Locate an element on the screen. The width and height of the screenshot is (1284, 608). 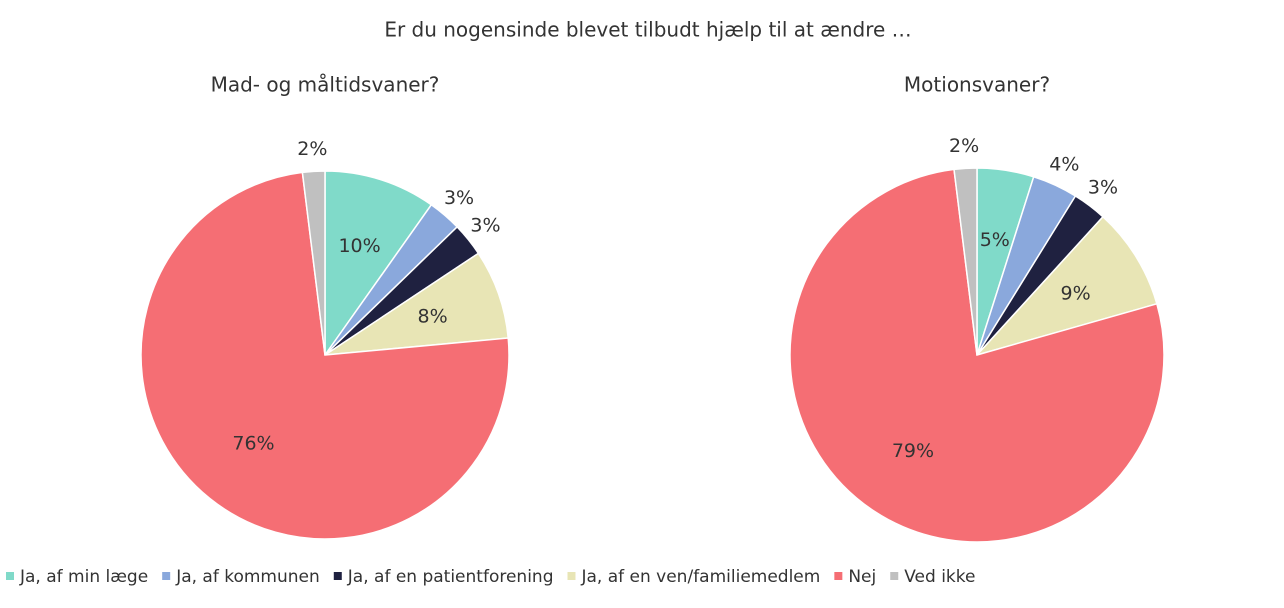
data-label: 4% is located at coordinates (1064, 165).